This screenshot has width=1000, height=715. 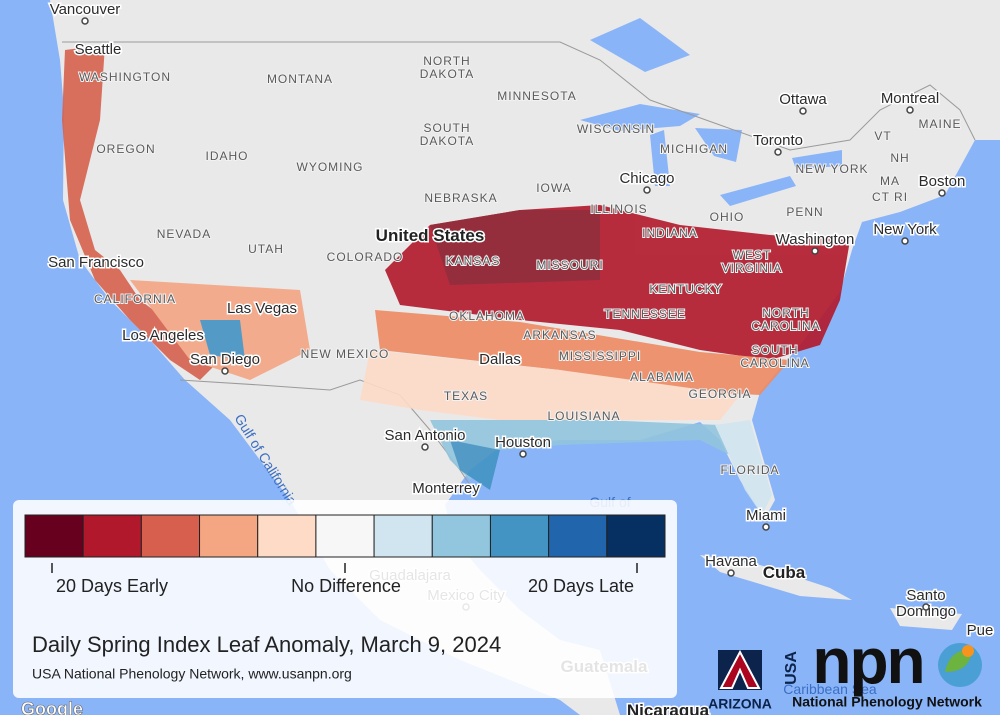 What do you see at coordinates (867, 661) in the screenshot?
I see `logo-text: npn` at bounding box center [867, 661].